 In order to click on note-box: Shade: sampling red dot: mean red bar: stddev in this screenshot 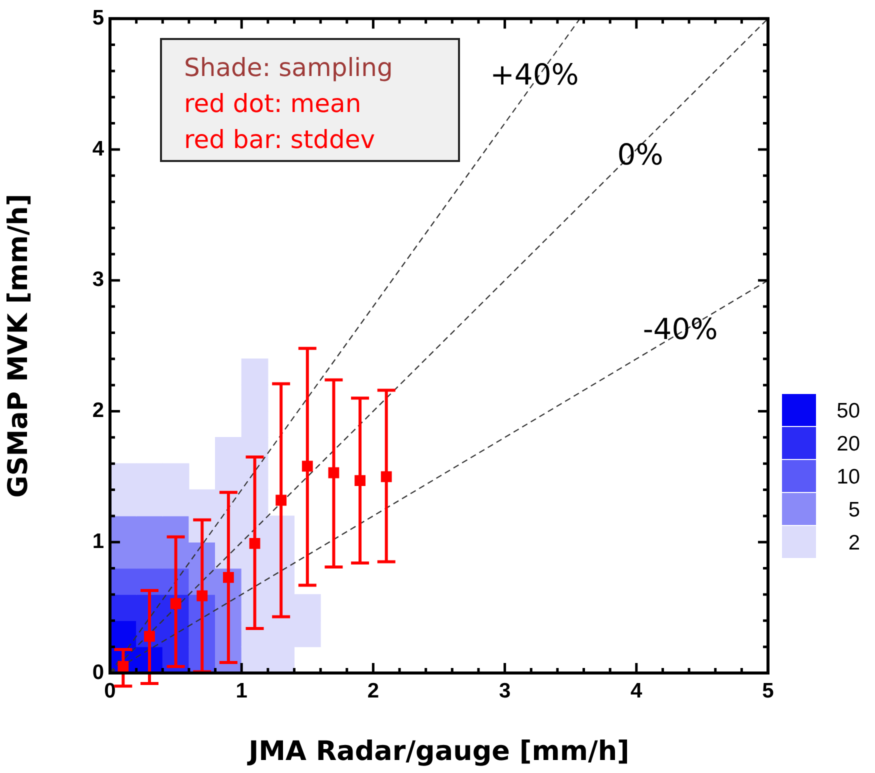, I will do `click(310, 100)`.